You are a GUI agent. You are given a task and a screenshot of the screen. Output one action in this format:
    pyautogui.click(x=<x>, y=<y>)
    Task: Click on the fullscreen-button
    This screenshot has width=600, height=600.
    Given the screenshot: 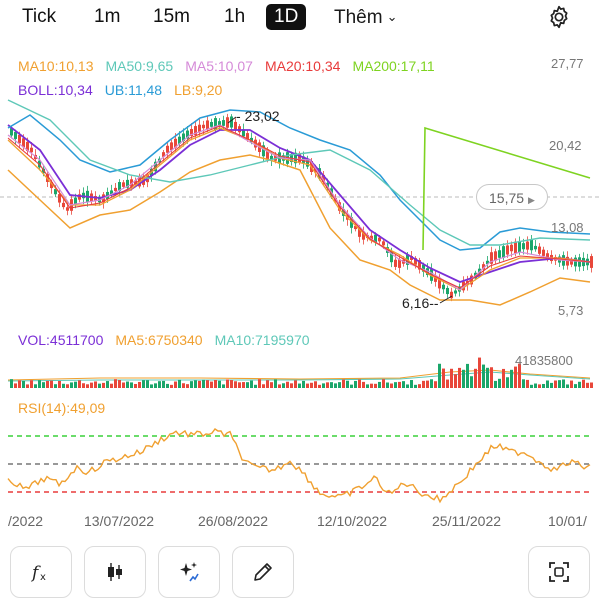 What is the action you would take?
    pyautogui.click(x=559, y=572)
    